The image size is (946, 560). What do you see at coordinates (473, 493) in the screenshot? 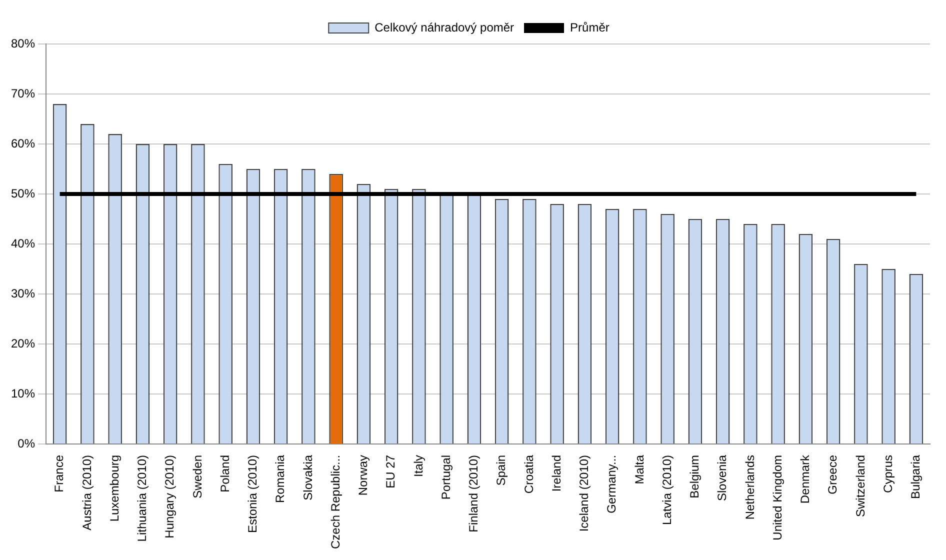
I see `x-tick-label: Finland (2010)` at bounding box center [473, 493].